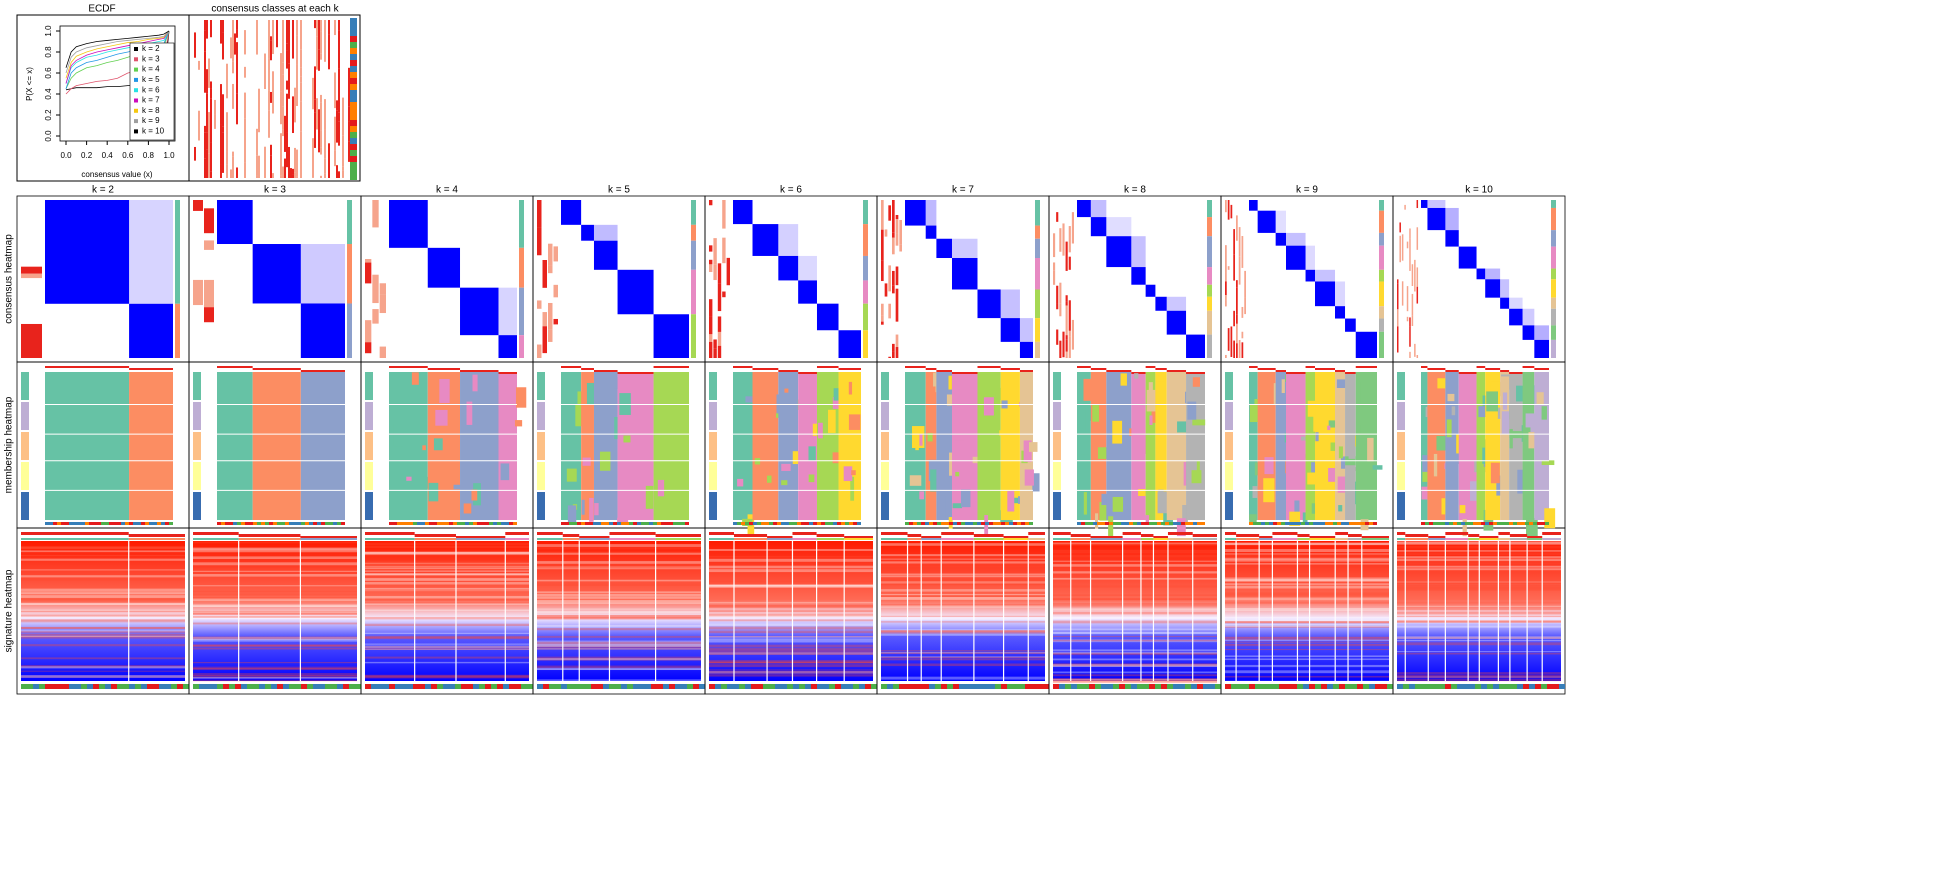 This screenshot has width=1944, height=869. Describe the element at coordinates (606, 446) in the screenshot. I see `membership-band` at that location.